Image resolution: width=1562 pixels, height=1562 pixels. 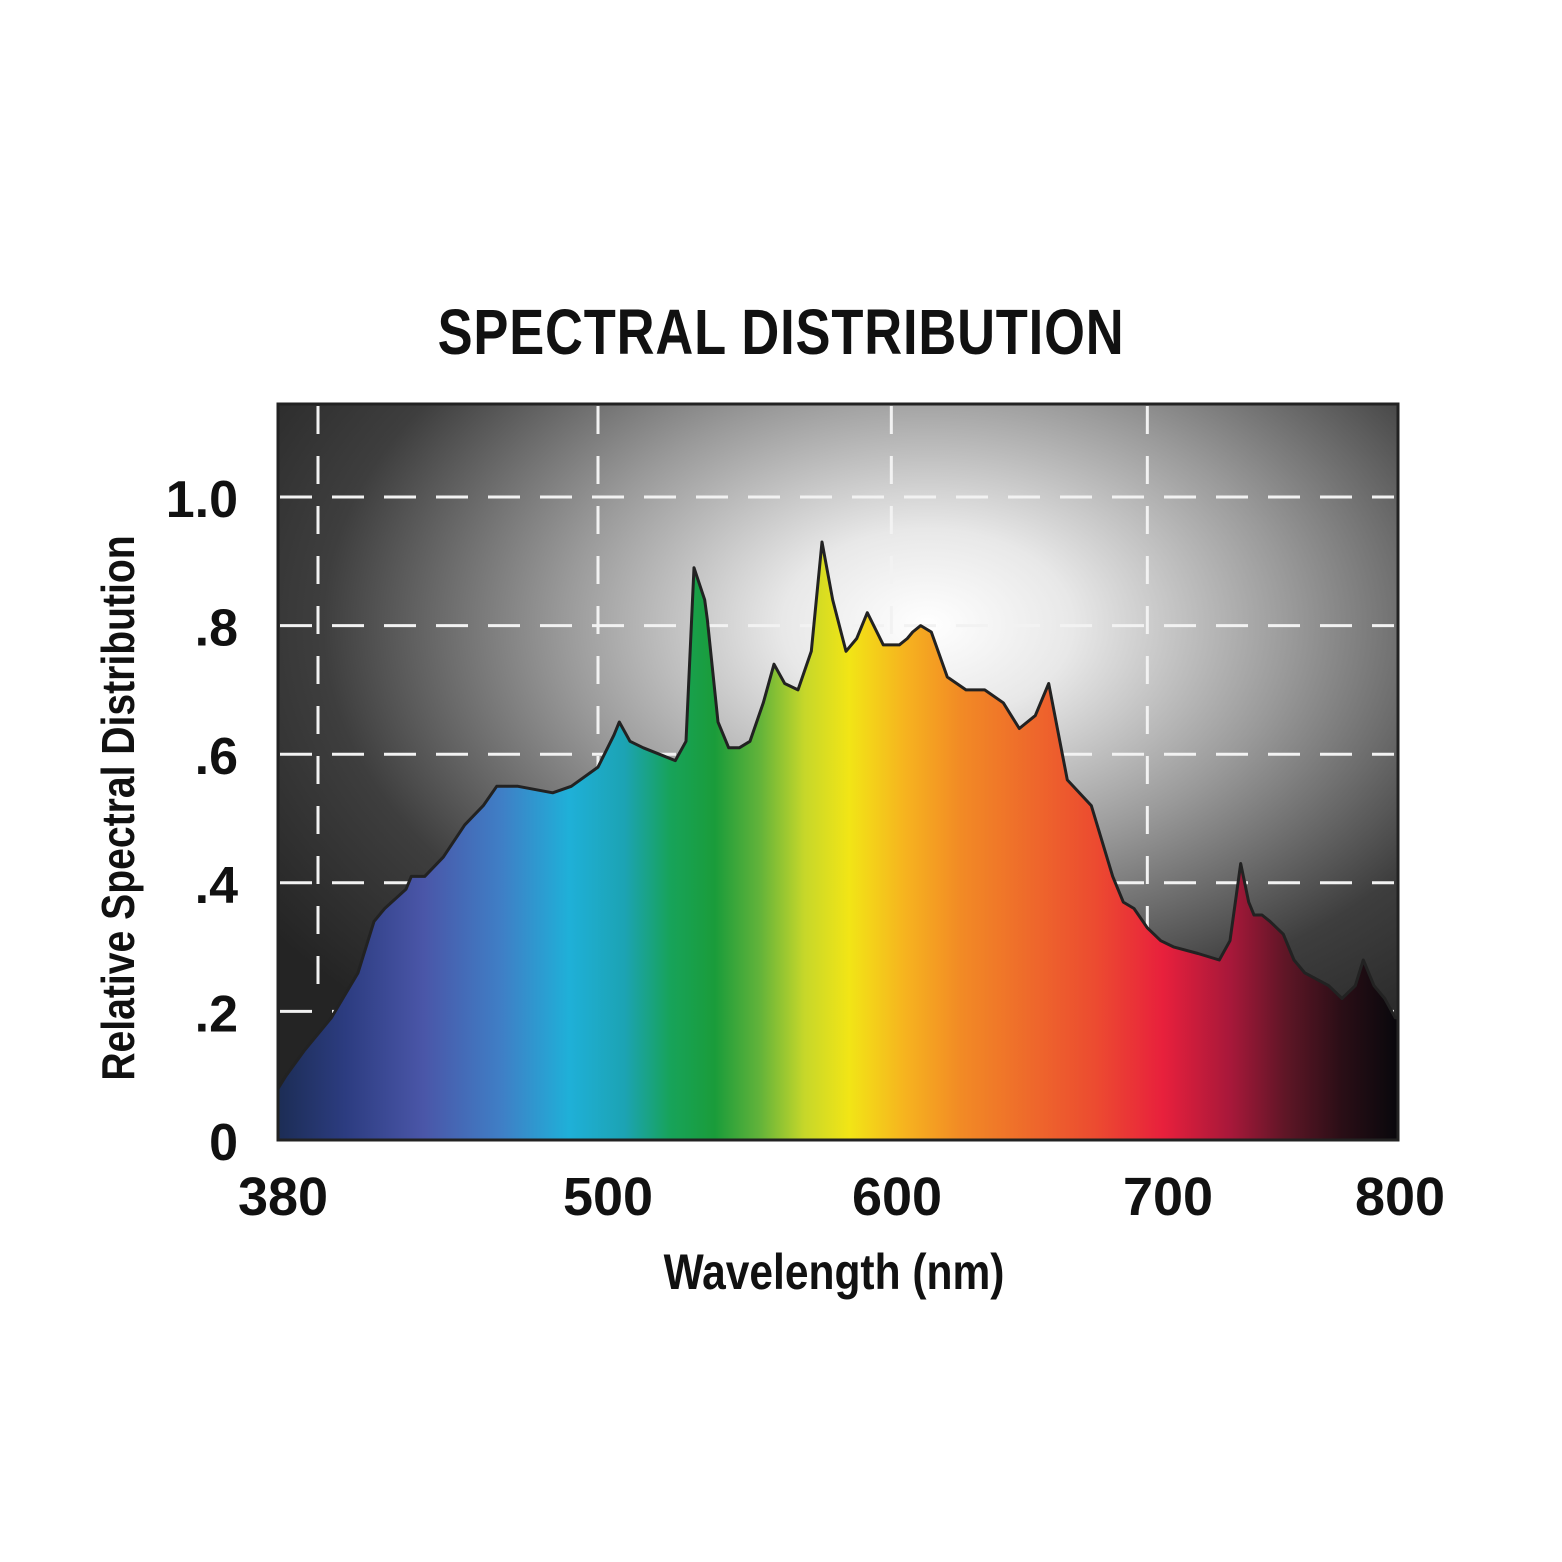 What do you see at coordinates (608, 1197) in the screenshot?
I see `x-tick-label: 500` at bounding box center [608, 1197].